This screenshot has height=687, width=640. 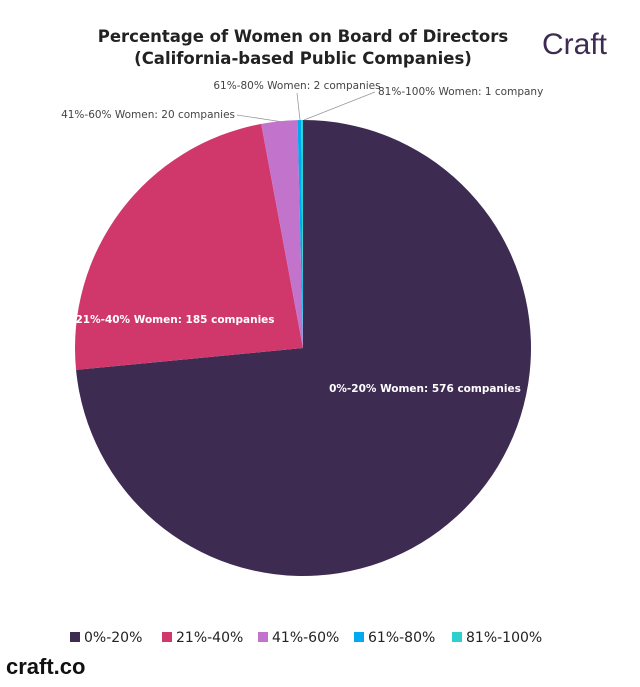 I want to click on legend-label: 81%-100%, so click(x=504, y=638).